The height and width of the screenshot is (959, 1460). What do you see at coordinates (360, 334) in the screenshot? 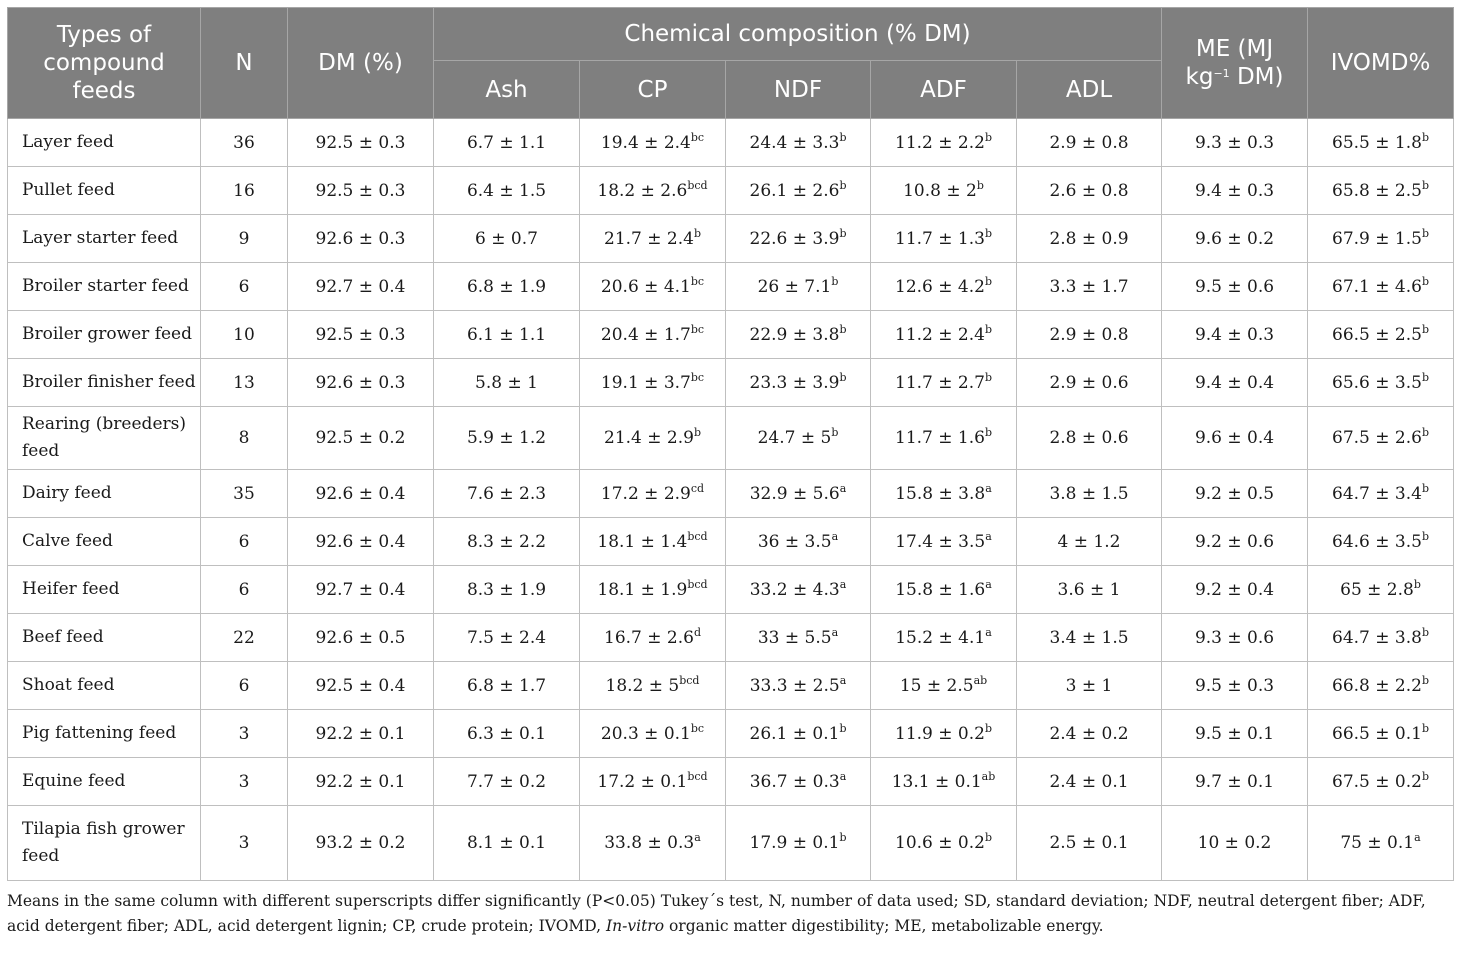
I see `cell-dm-value: 92.5 ± 0.3` at bounding box center [360, 334].